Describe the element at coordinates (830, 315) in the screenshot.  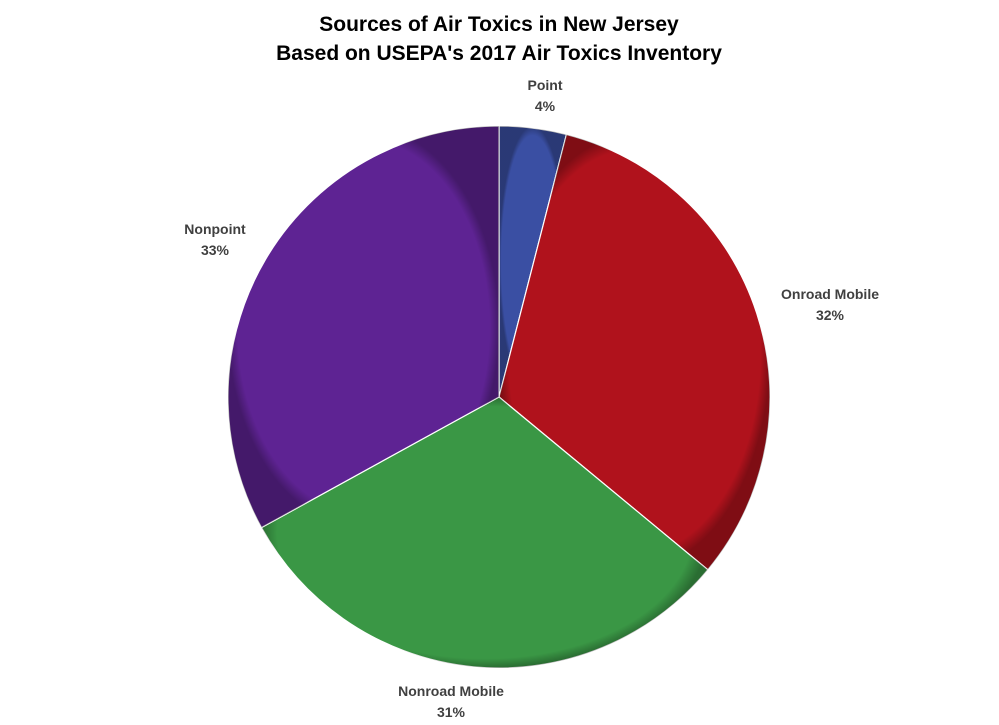
I see `slice-label-value: 32%` at that location.